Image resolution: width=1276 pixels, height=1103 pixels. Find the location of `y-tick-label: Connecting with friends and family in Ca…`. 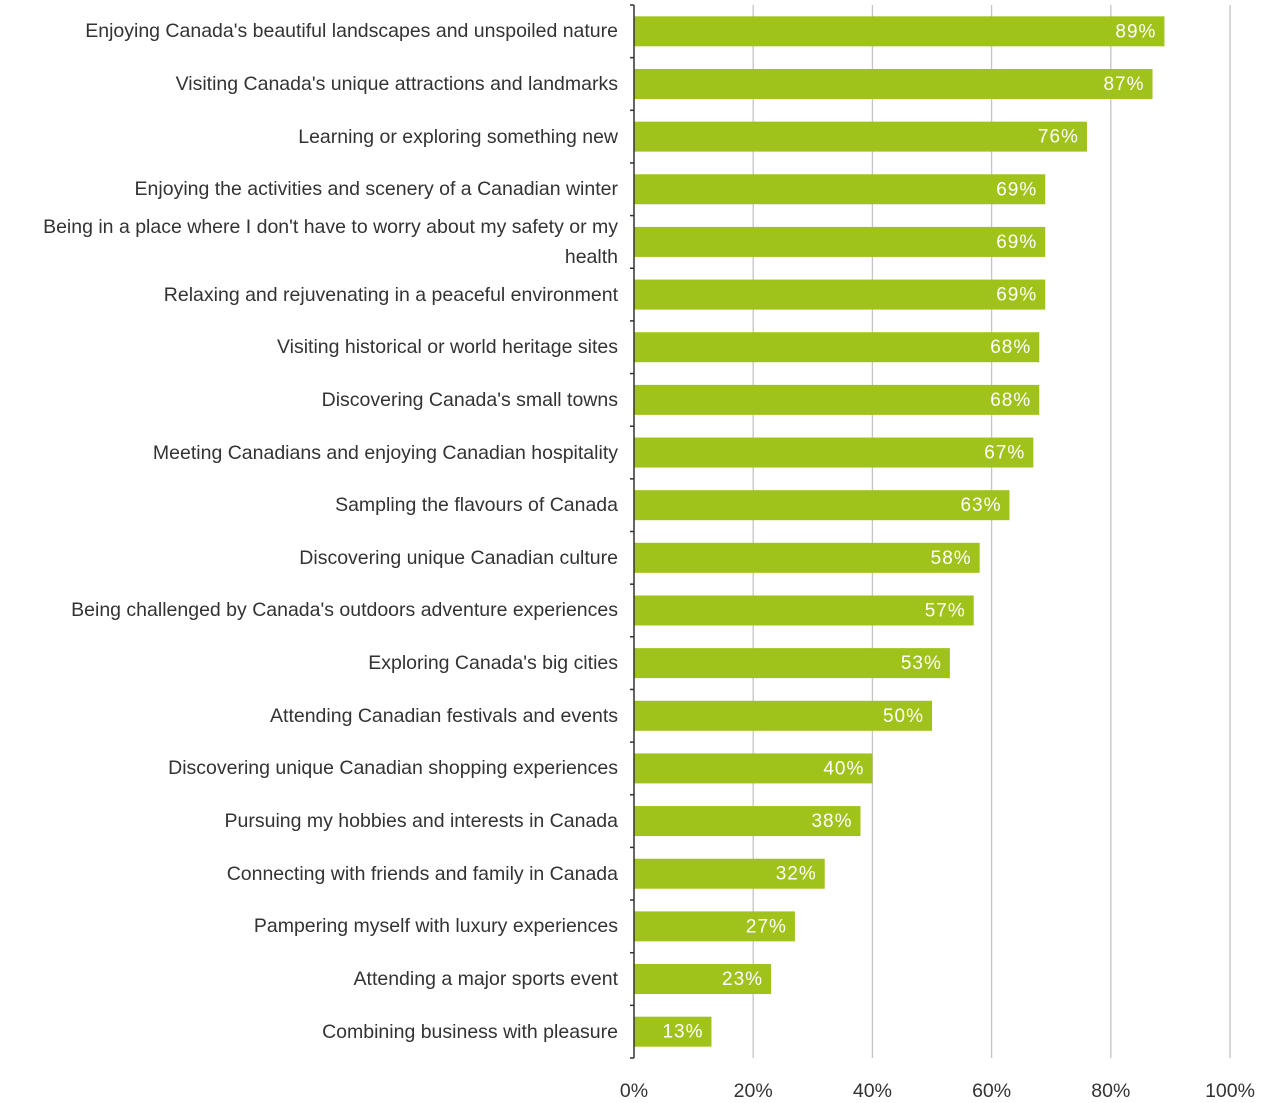

y-tick-label: Connecting with friends and family in Ca… is located at coordinates (422, 873).